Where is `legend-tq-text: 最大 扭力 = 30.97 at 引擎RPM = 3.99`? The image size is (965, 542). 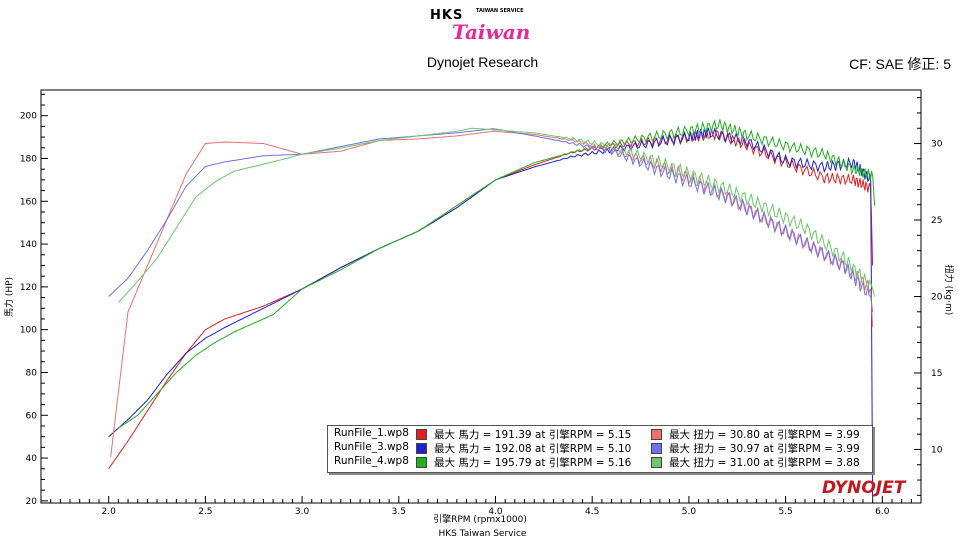
legend-tq-text: 最大 扭力 = 30.97 at 引擎RPM = 3.99 is located at coordinates (764, 449).